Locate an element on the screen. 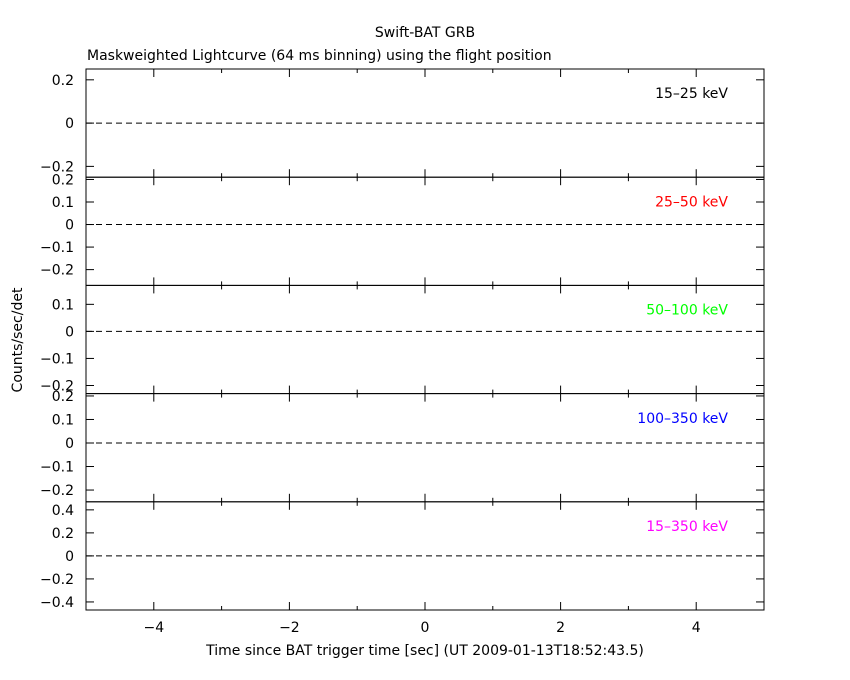 Image resolution: width=850 pixels, height=680 pixels. panel-5: −0.4 −0.2 0 0.2 0.4 15–350 keV is located at coordinates (402, 556).